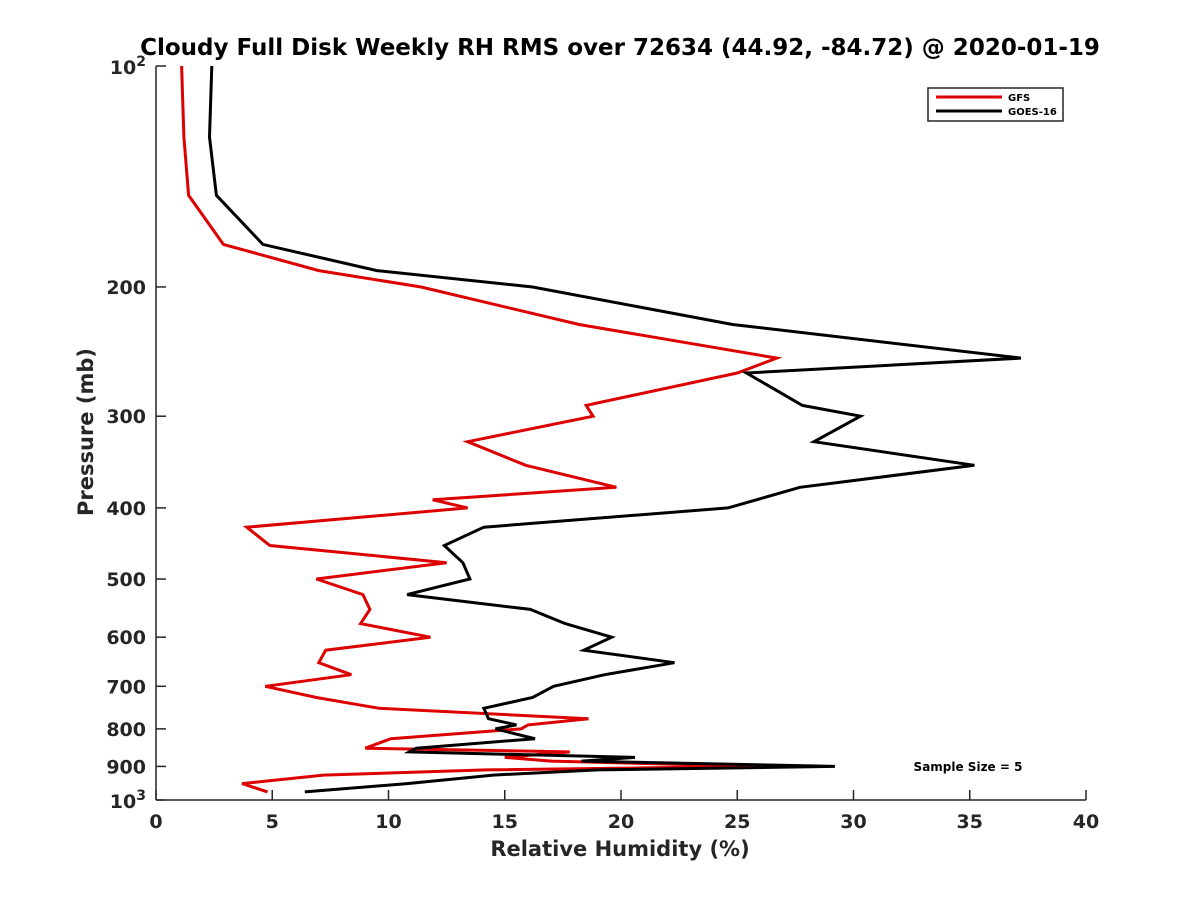  Describe the element at coordinates (853, 822) in the screenshot. I see `x-tick-label: 30` at that location.